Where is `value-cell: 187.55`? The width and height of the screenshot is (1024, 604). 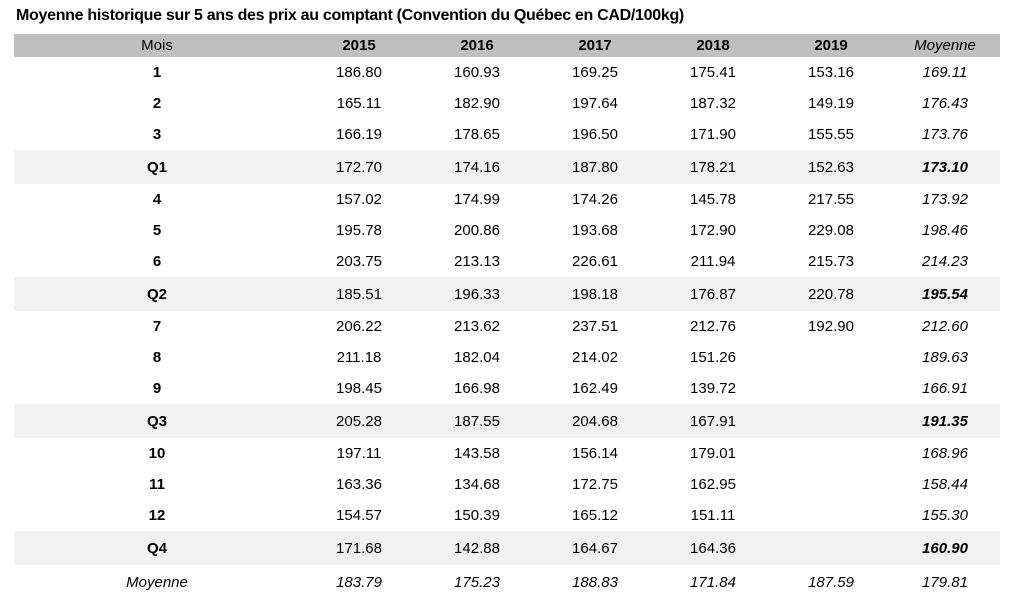
value-cell: 187.55 is located at coordinates (477, 421).